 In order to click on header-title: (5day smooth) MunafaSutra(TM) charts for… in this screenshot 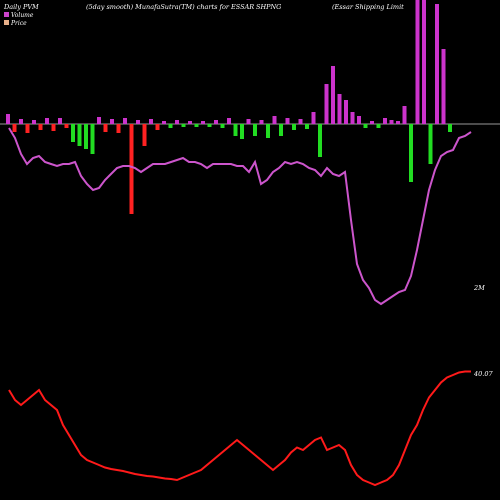, I will do `click(170, 7)`.